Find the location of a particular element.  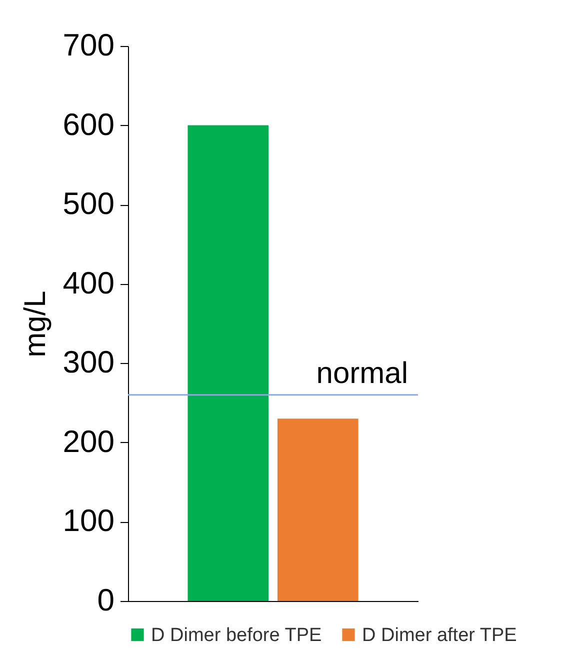

y-tick-label: 0 is located at coordinates (105, 600).